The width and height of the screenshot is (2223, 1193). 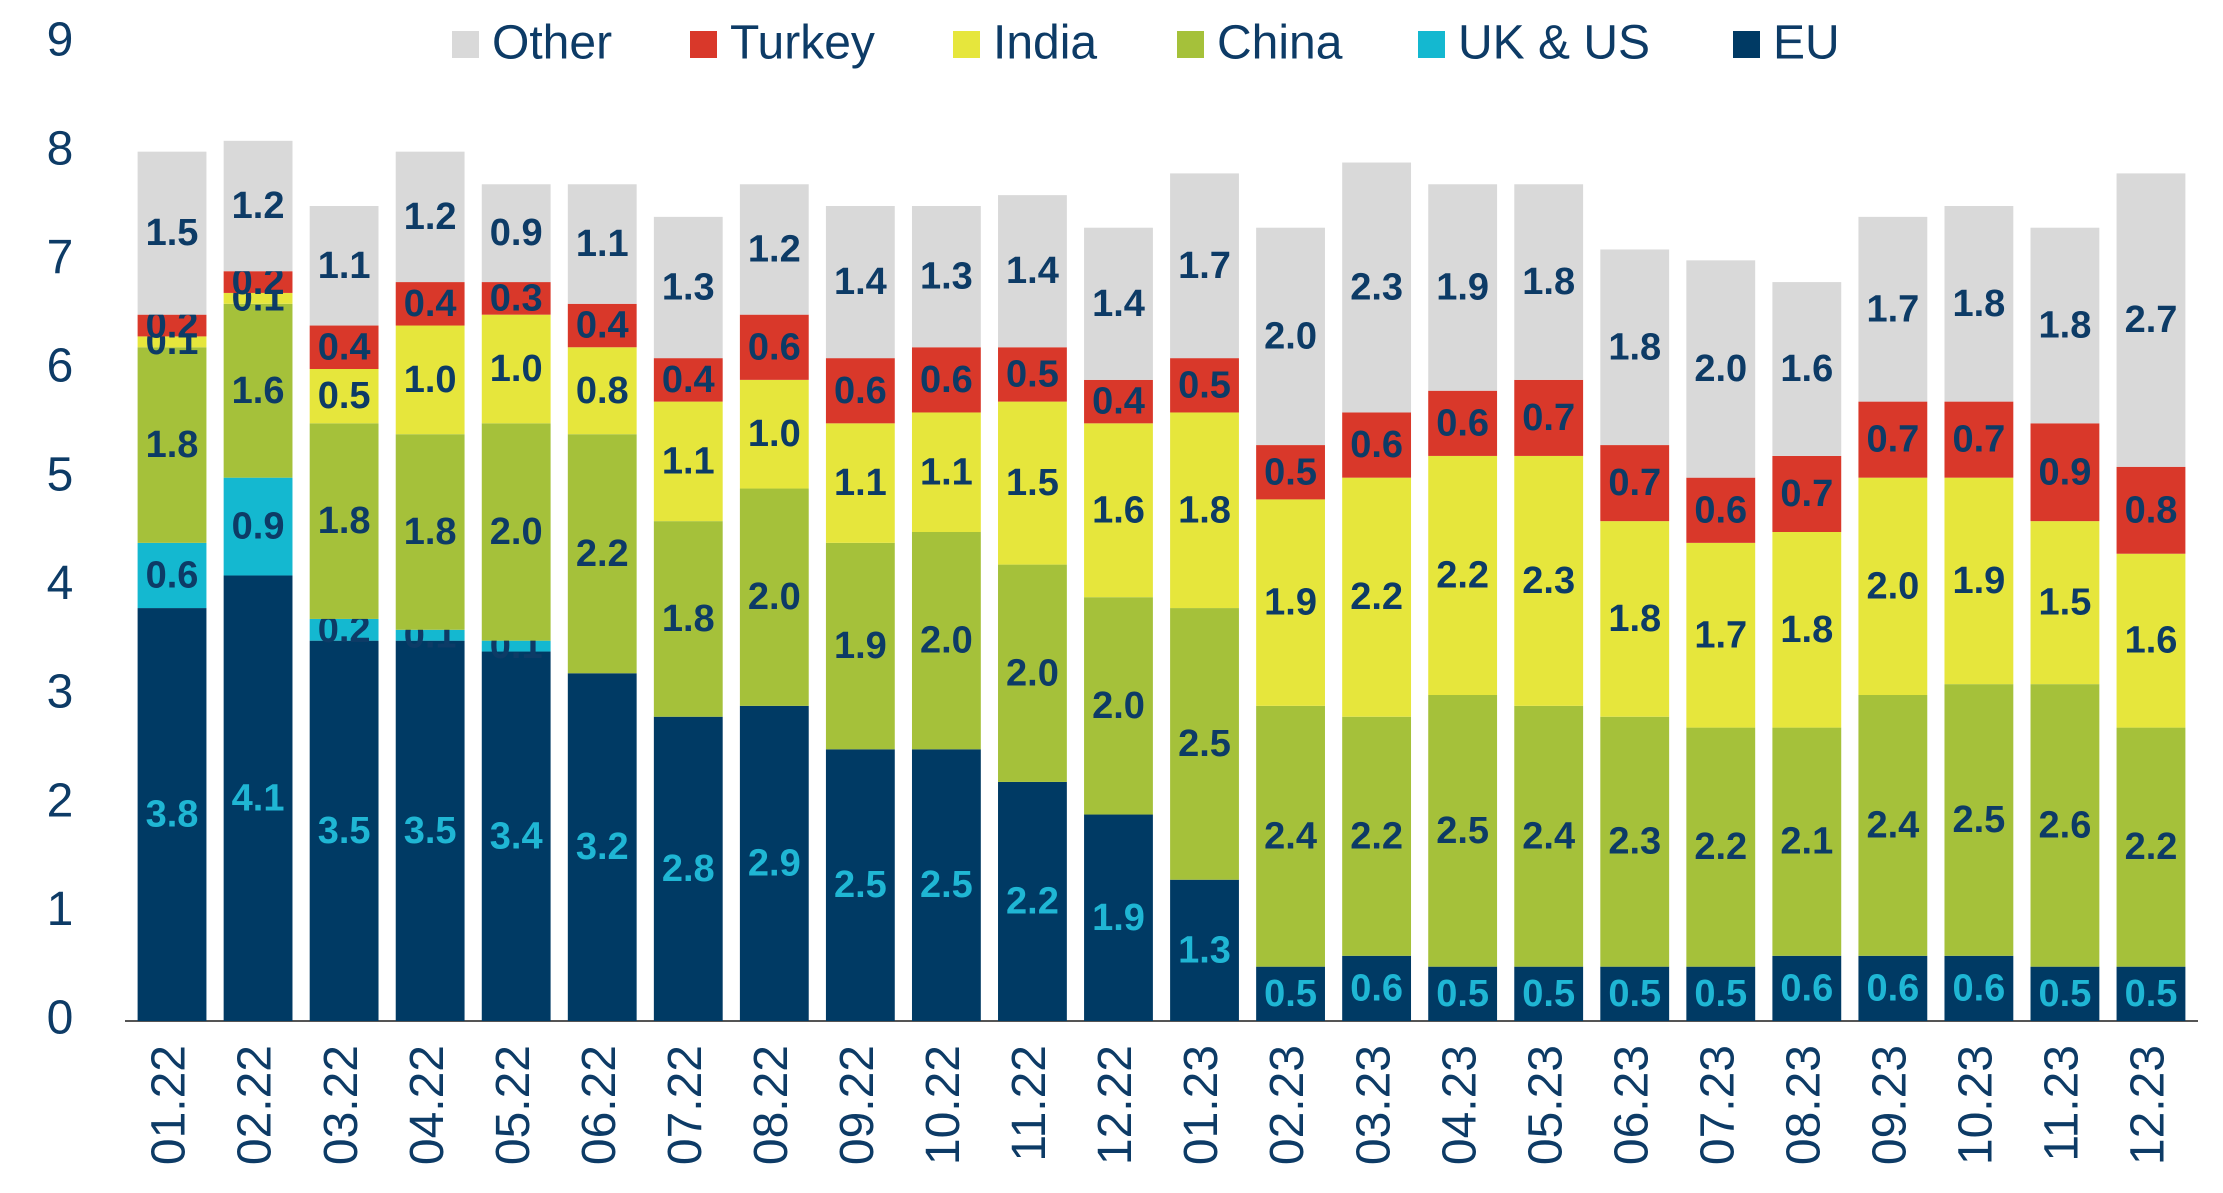 I want to click on data-label: 2.4, so click(x=1290, y=836).